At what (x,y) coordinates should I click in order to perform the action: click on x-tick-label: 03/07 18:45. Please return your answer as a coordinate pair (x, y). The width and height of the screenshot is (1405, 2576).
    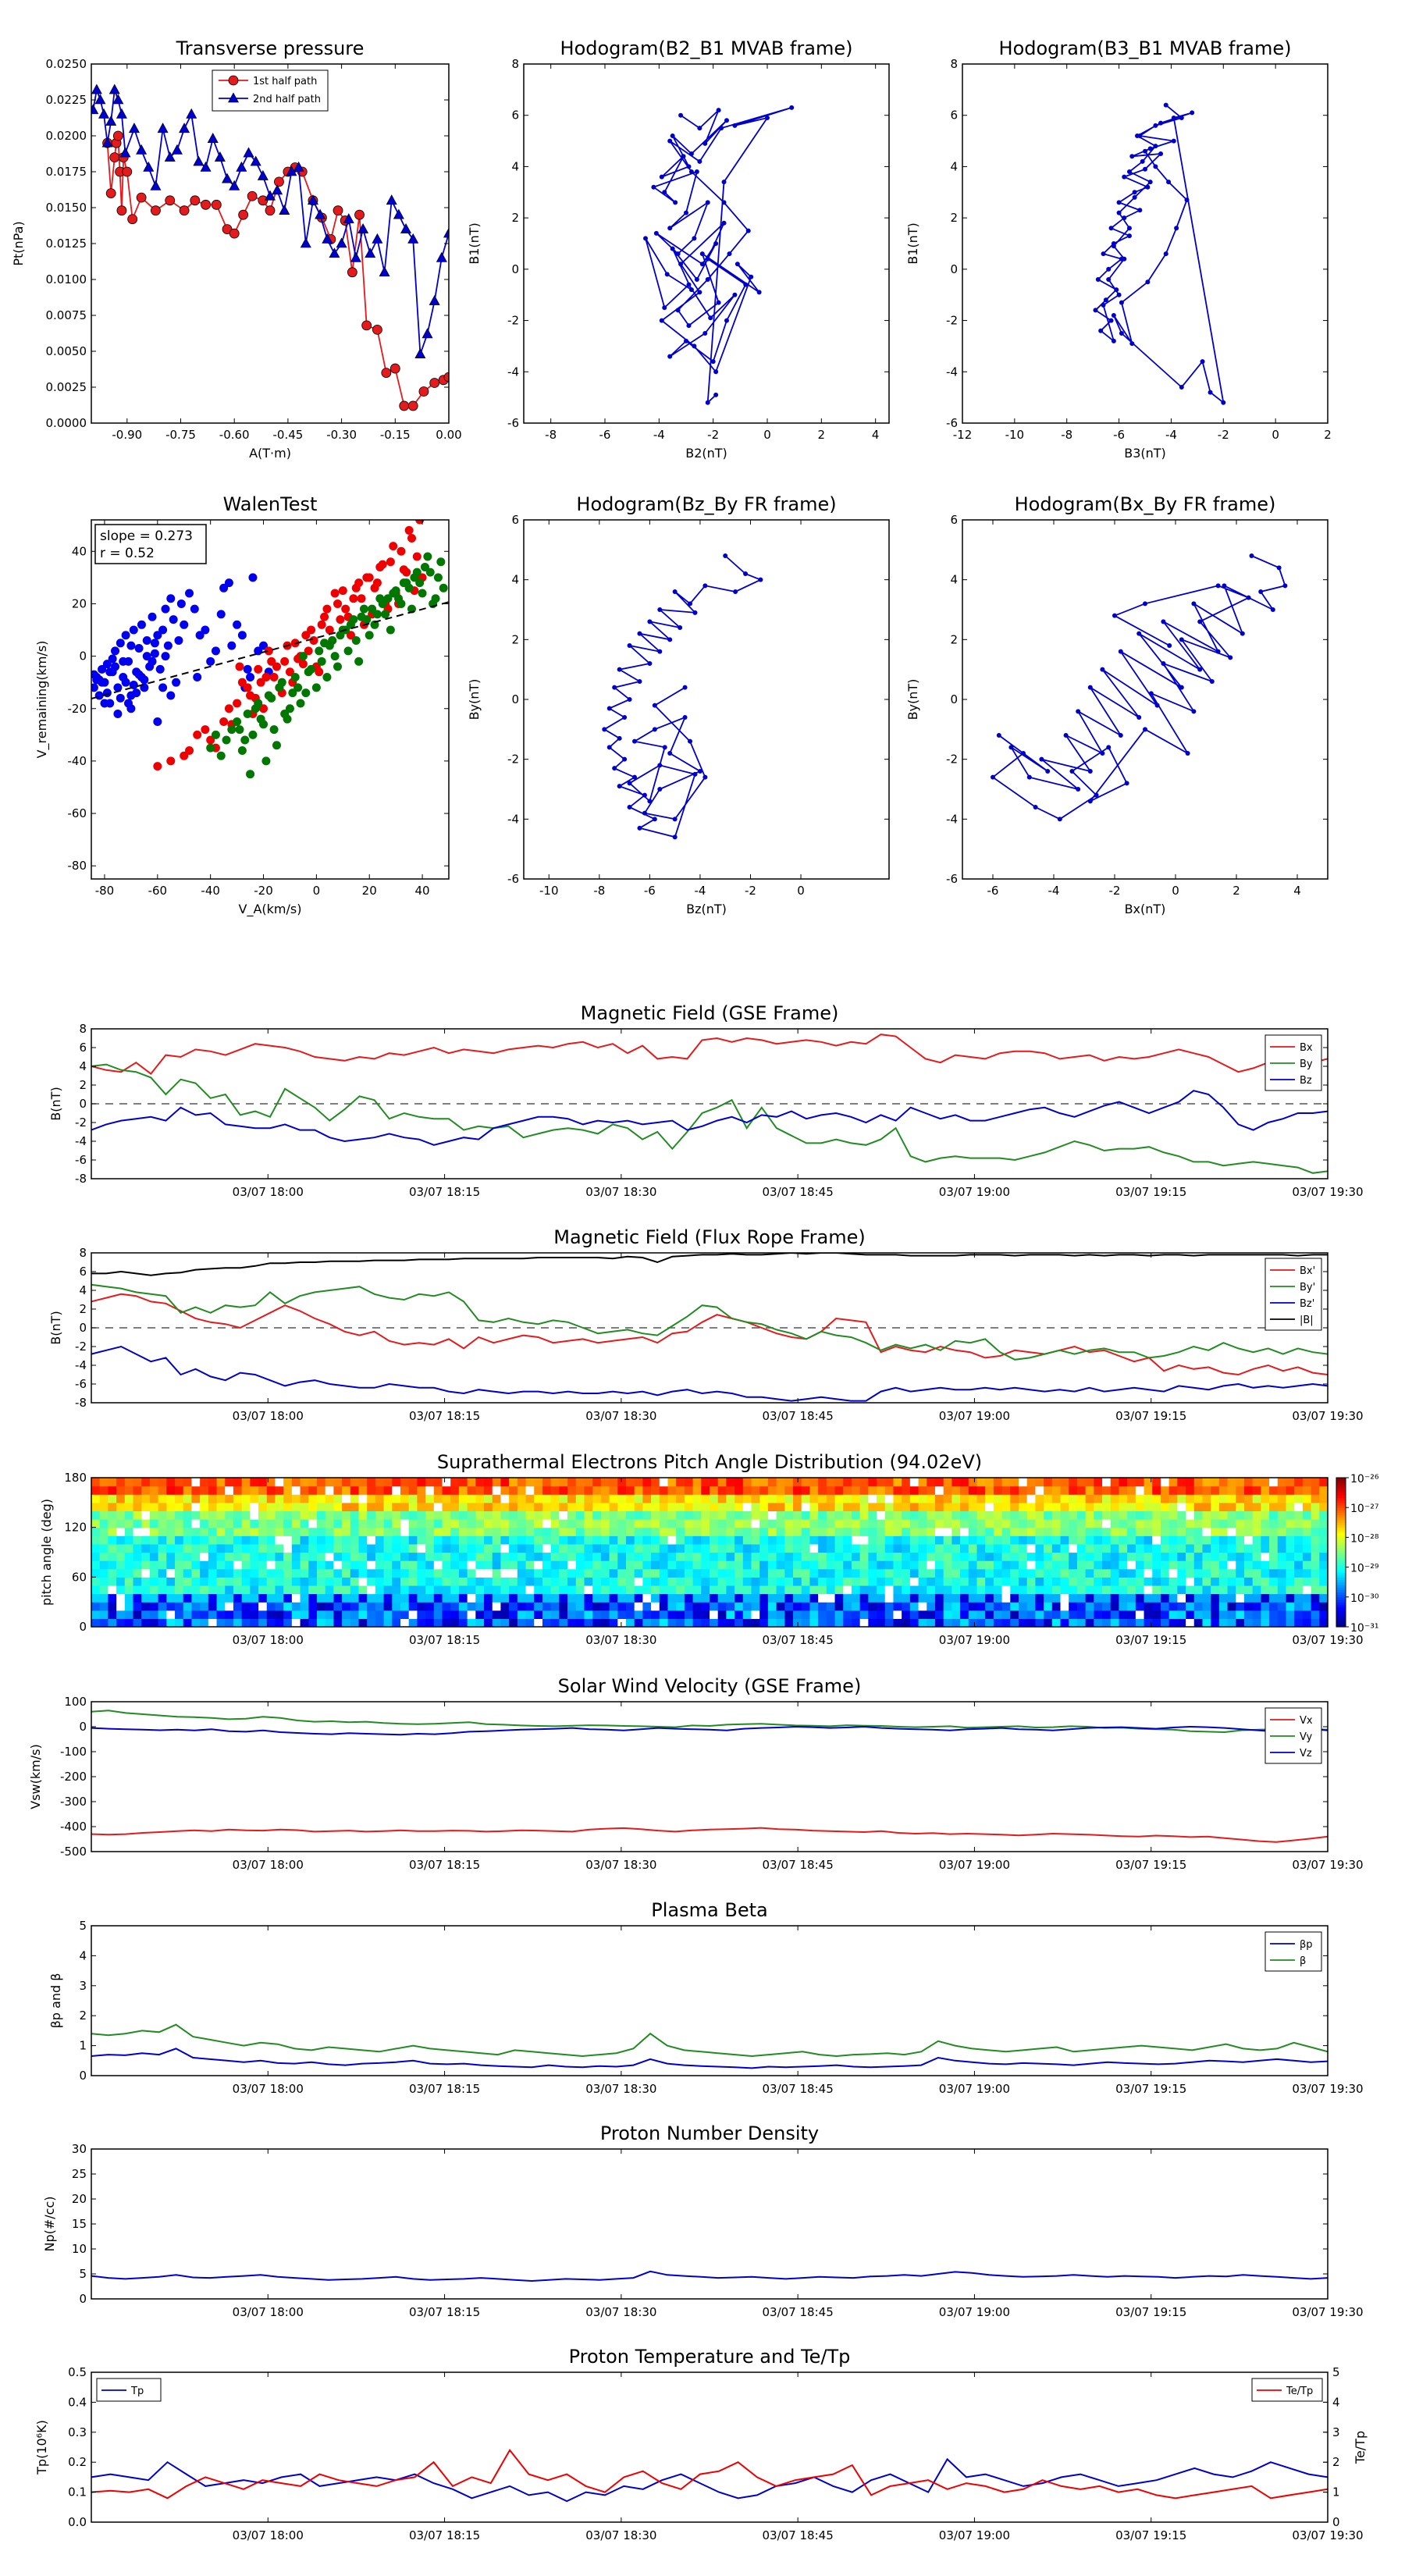
    Looking at the image, I should click on (798, 1865).